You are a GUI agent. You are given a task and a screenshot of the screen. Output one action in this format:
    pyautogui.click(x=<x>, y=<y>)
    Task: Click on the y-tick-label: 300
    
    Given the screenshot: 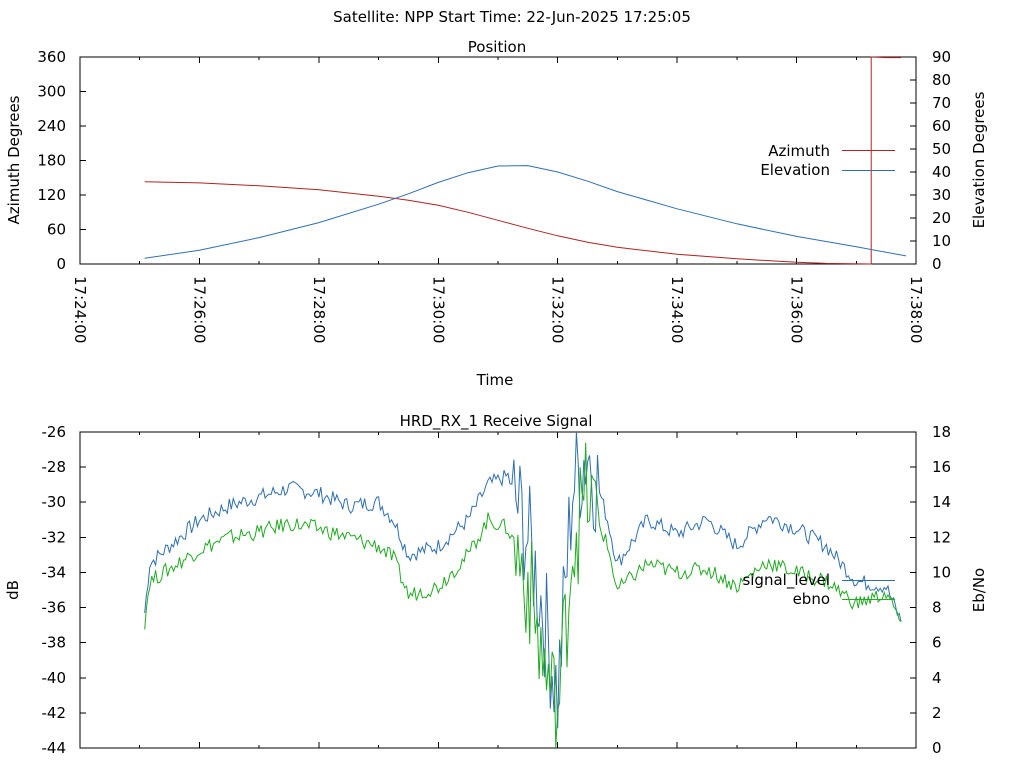 What is the action you would take?
    pyautogui.click(x=51, y=92)
    